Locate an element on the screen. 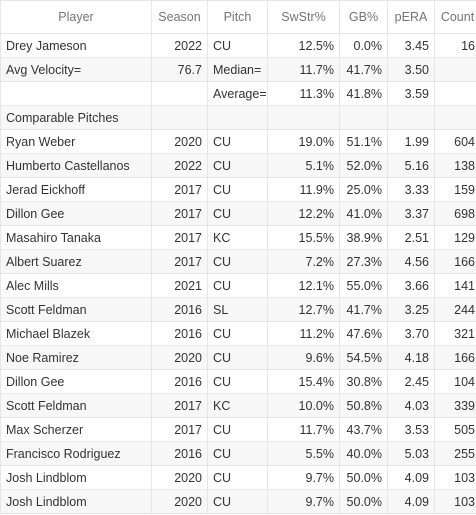 The height and width of the screenshot is (515, 476). table-row: Dillon Gee 2017 CU 12.2% 41.0% 3.37 698 is located at coordinates (238, 213).